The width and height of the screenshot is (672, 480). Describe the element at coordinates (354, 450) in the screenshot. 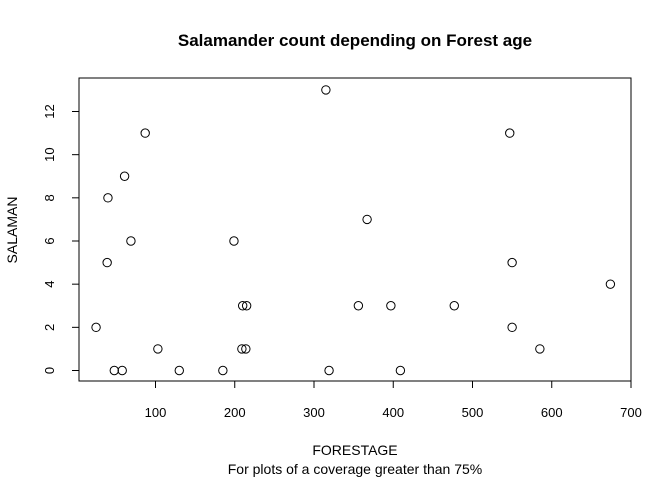

I see `x-axis-label: FORESTAGE` at that location.